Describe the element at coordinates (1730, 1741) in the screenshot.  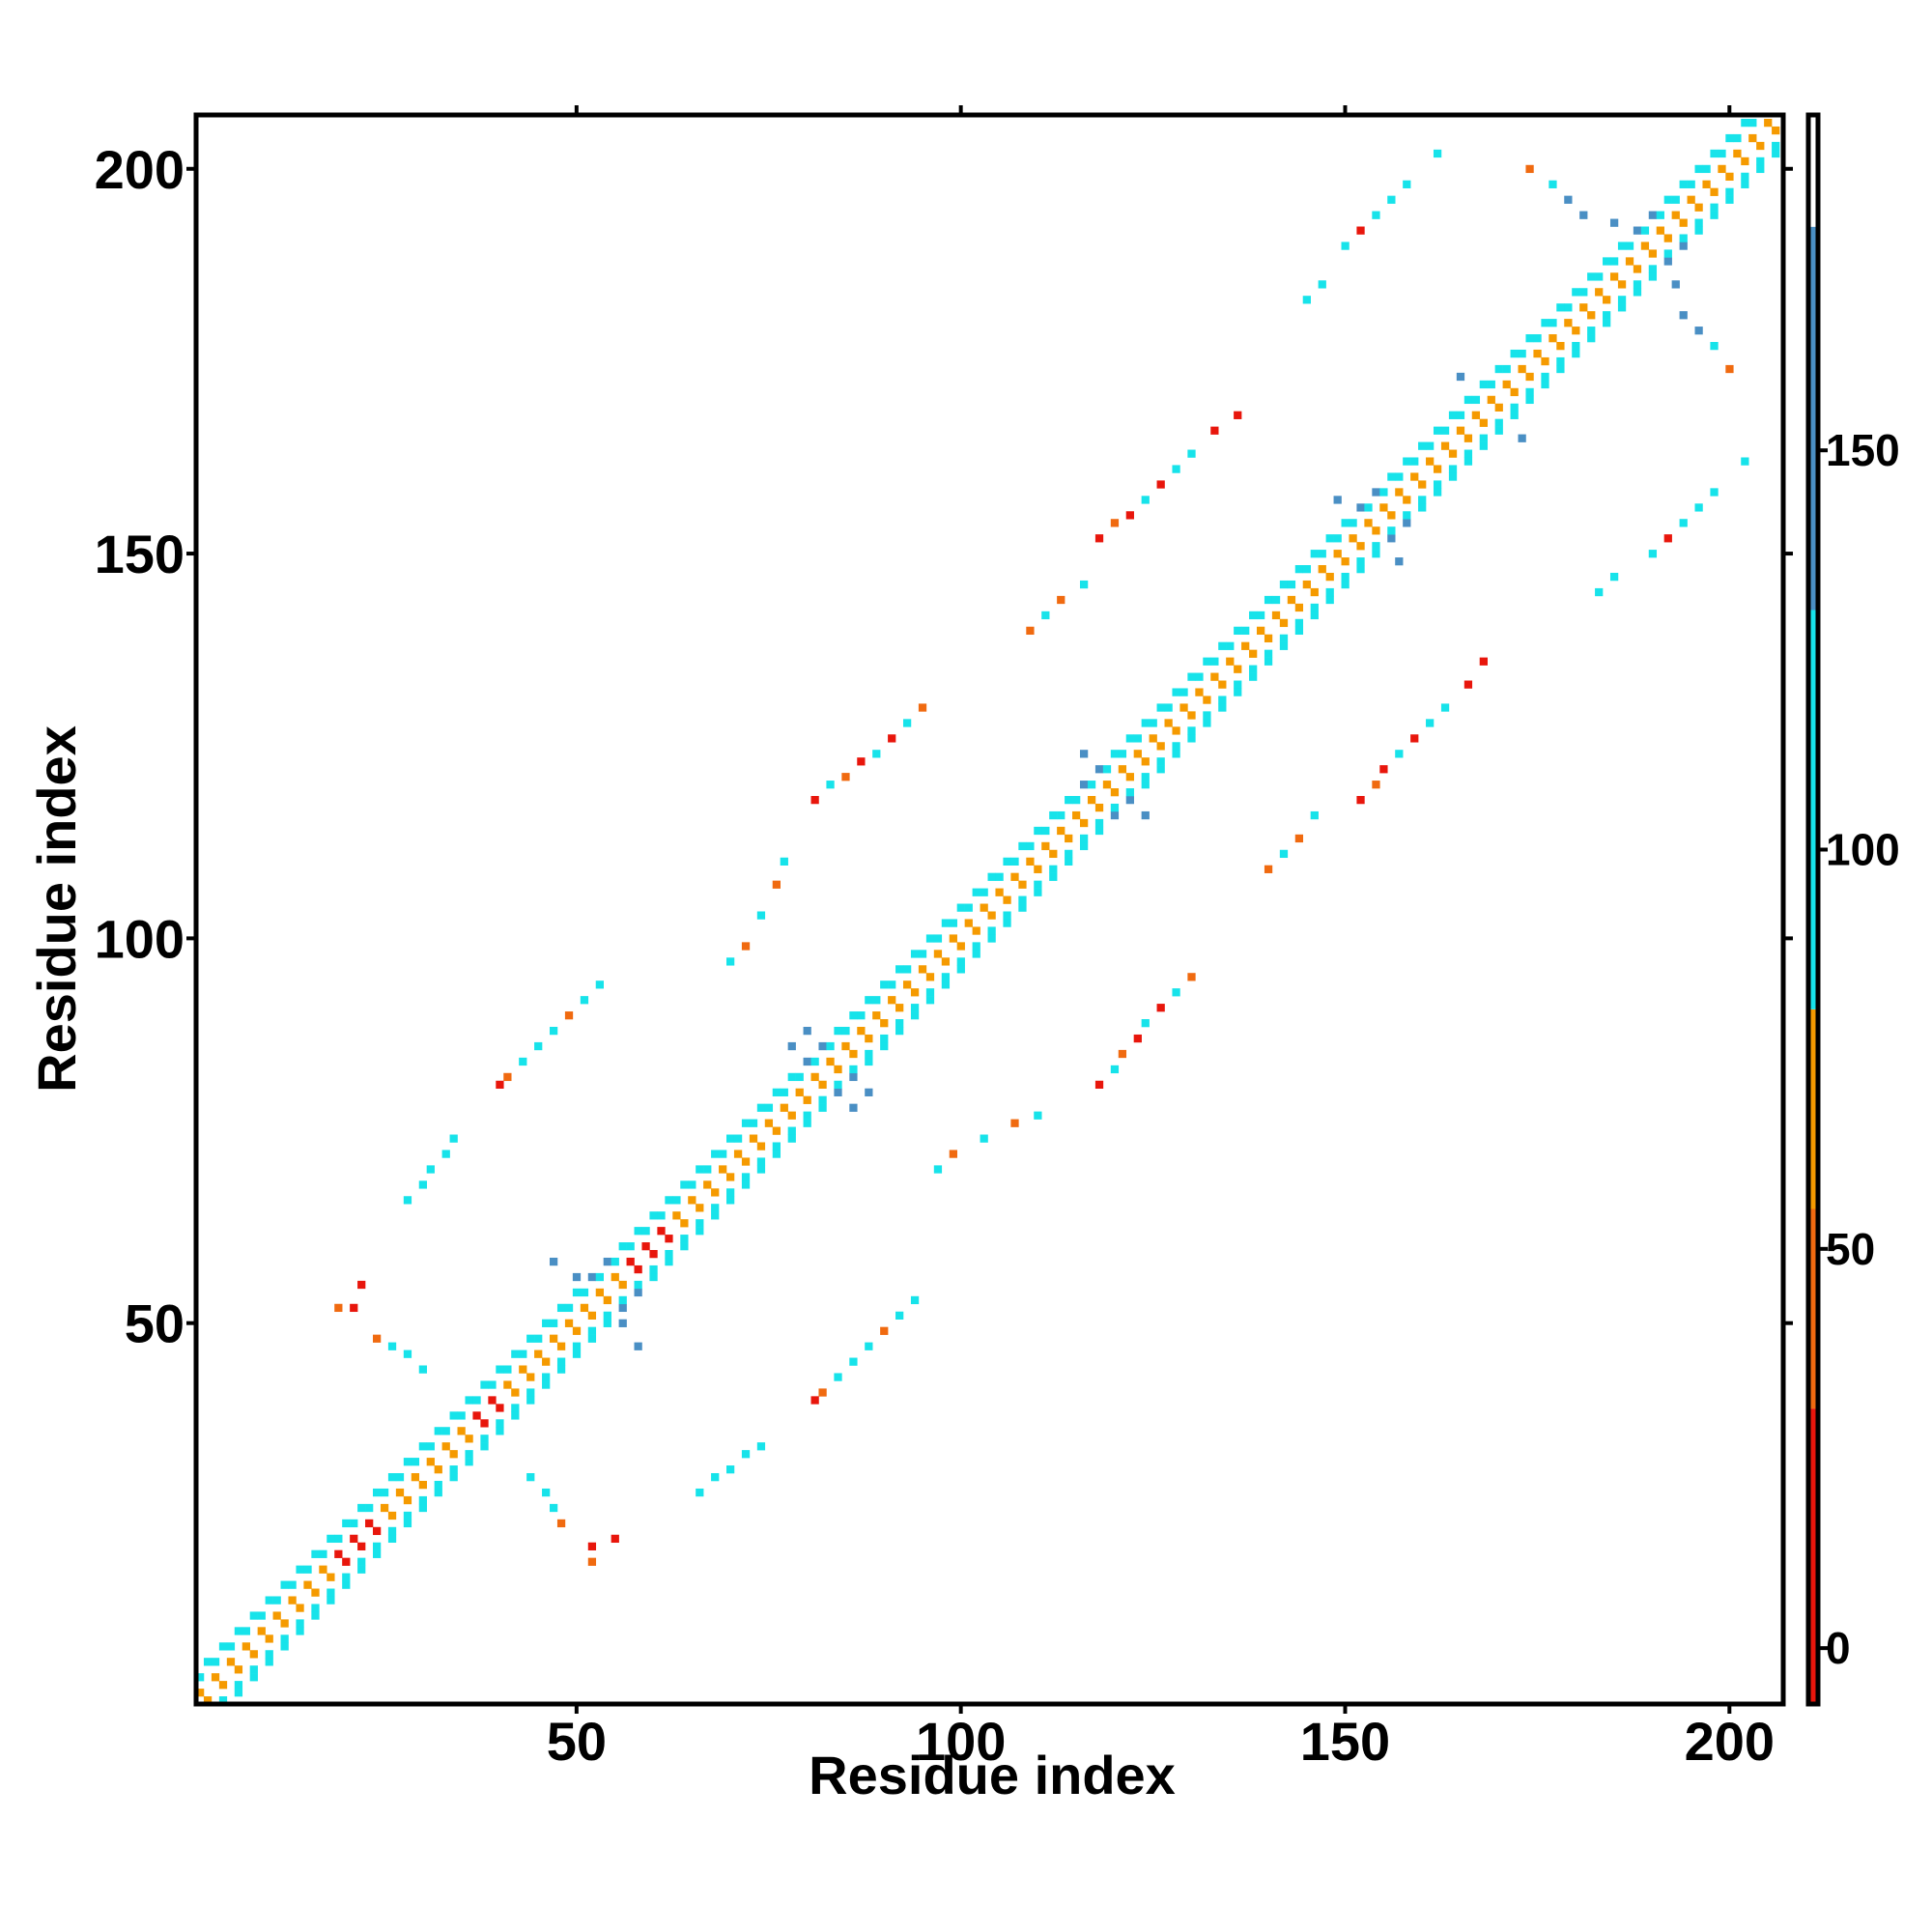
I see `x-tick-label: 200` at that location.